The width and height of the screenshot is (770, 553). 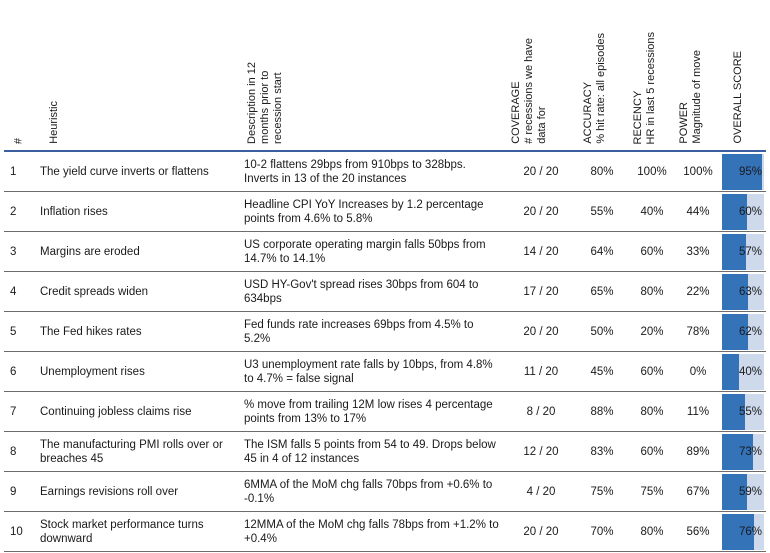 I want to click on heuristic-cell: Continuing jobless claims rise, so click(x=137, y=411).